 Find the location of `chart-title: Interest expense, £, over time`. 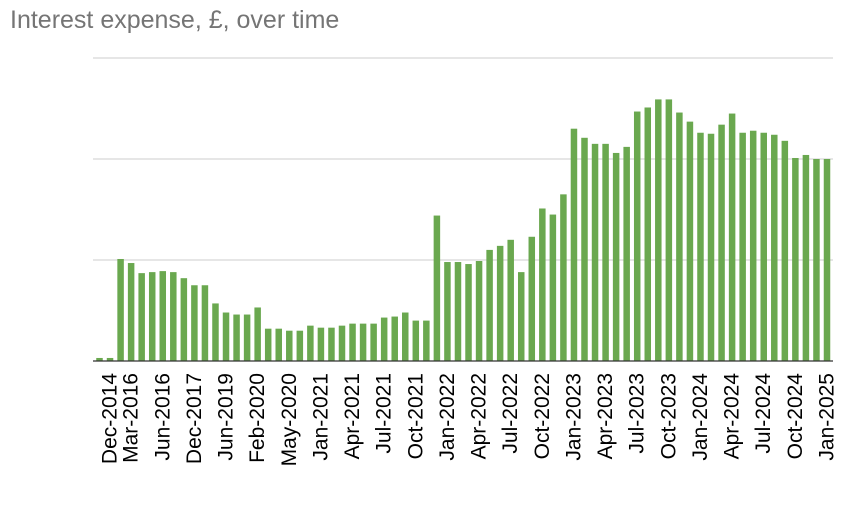

chart-title: Interest expense, £, over time is located at coordinates (175, 20).